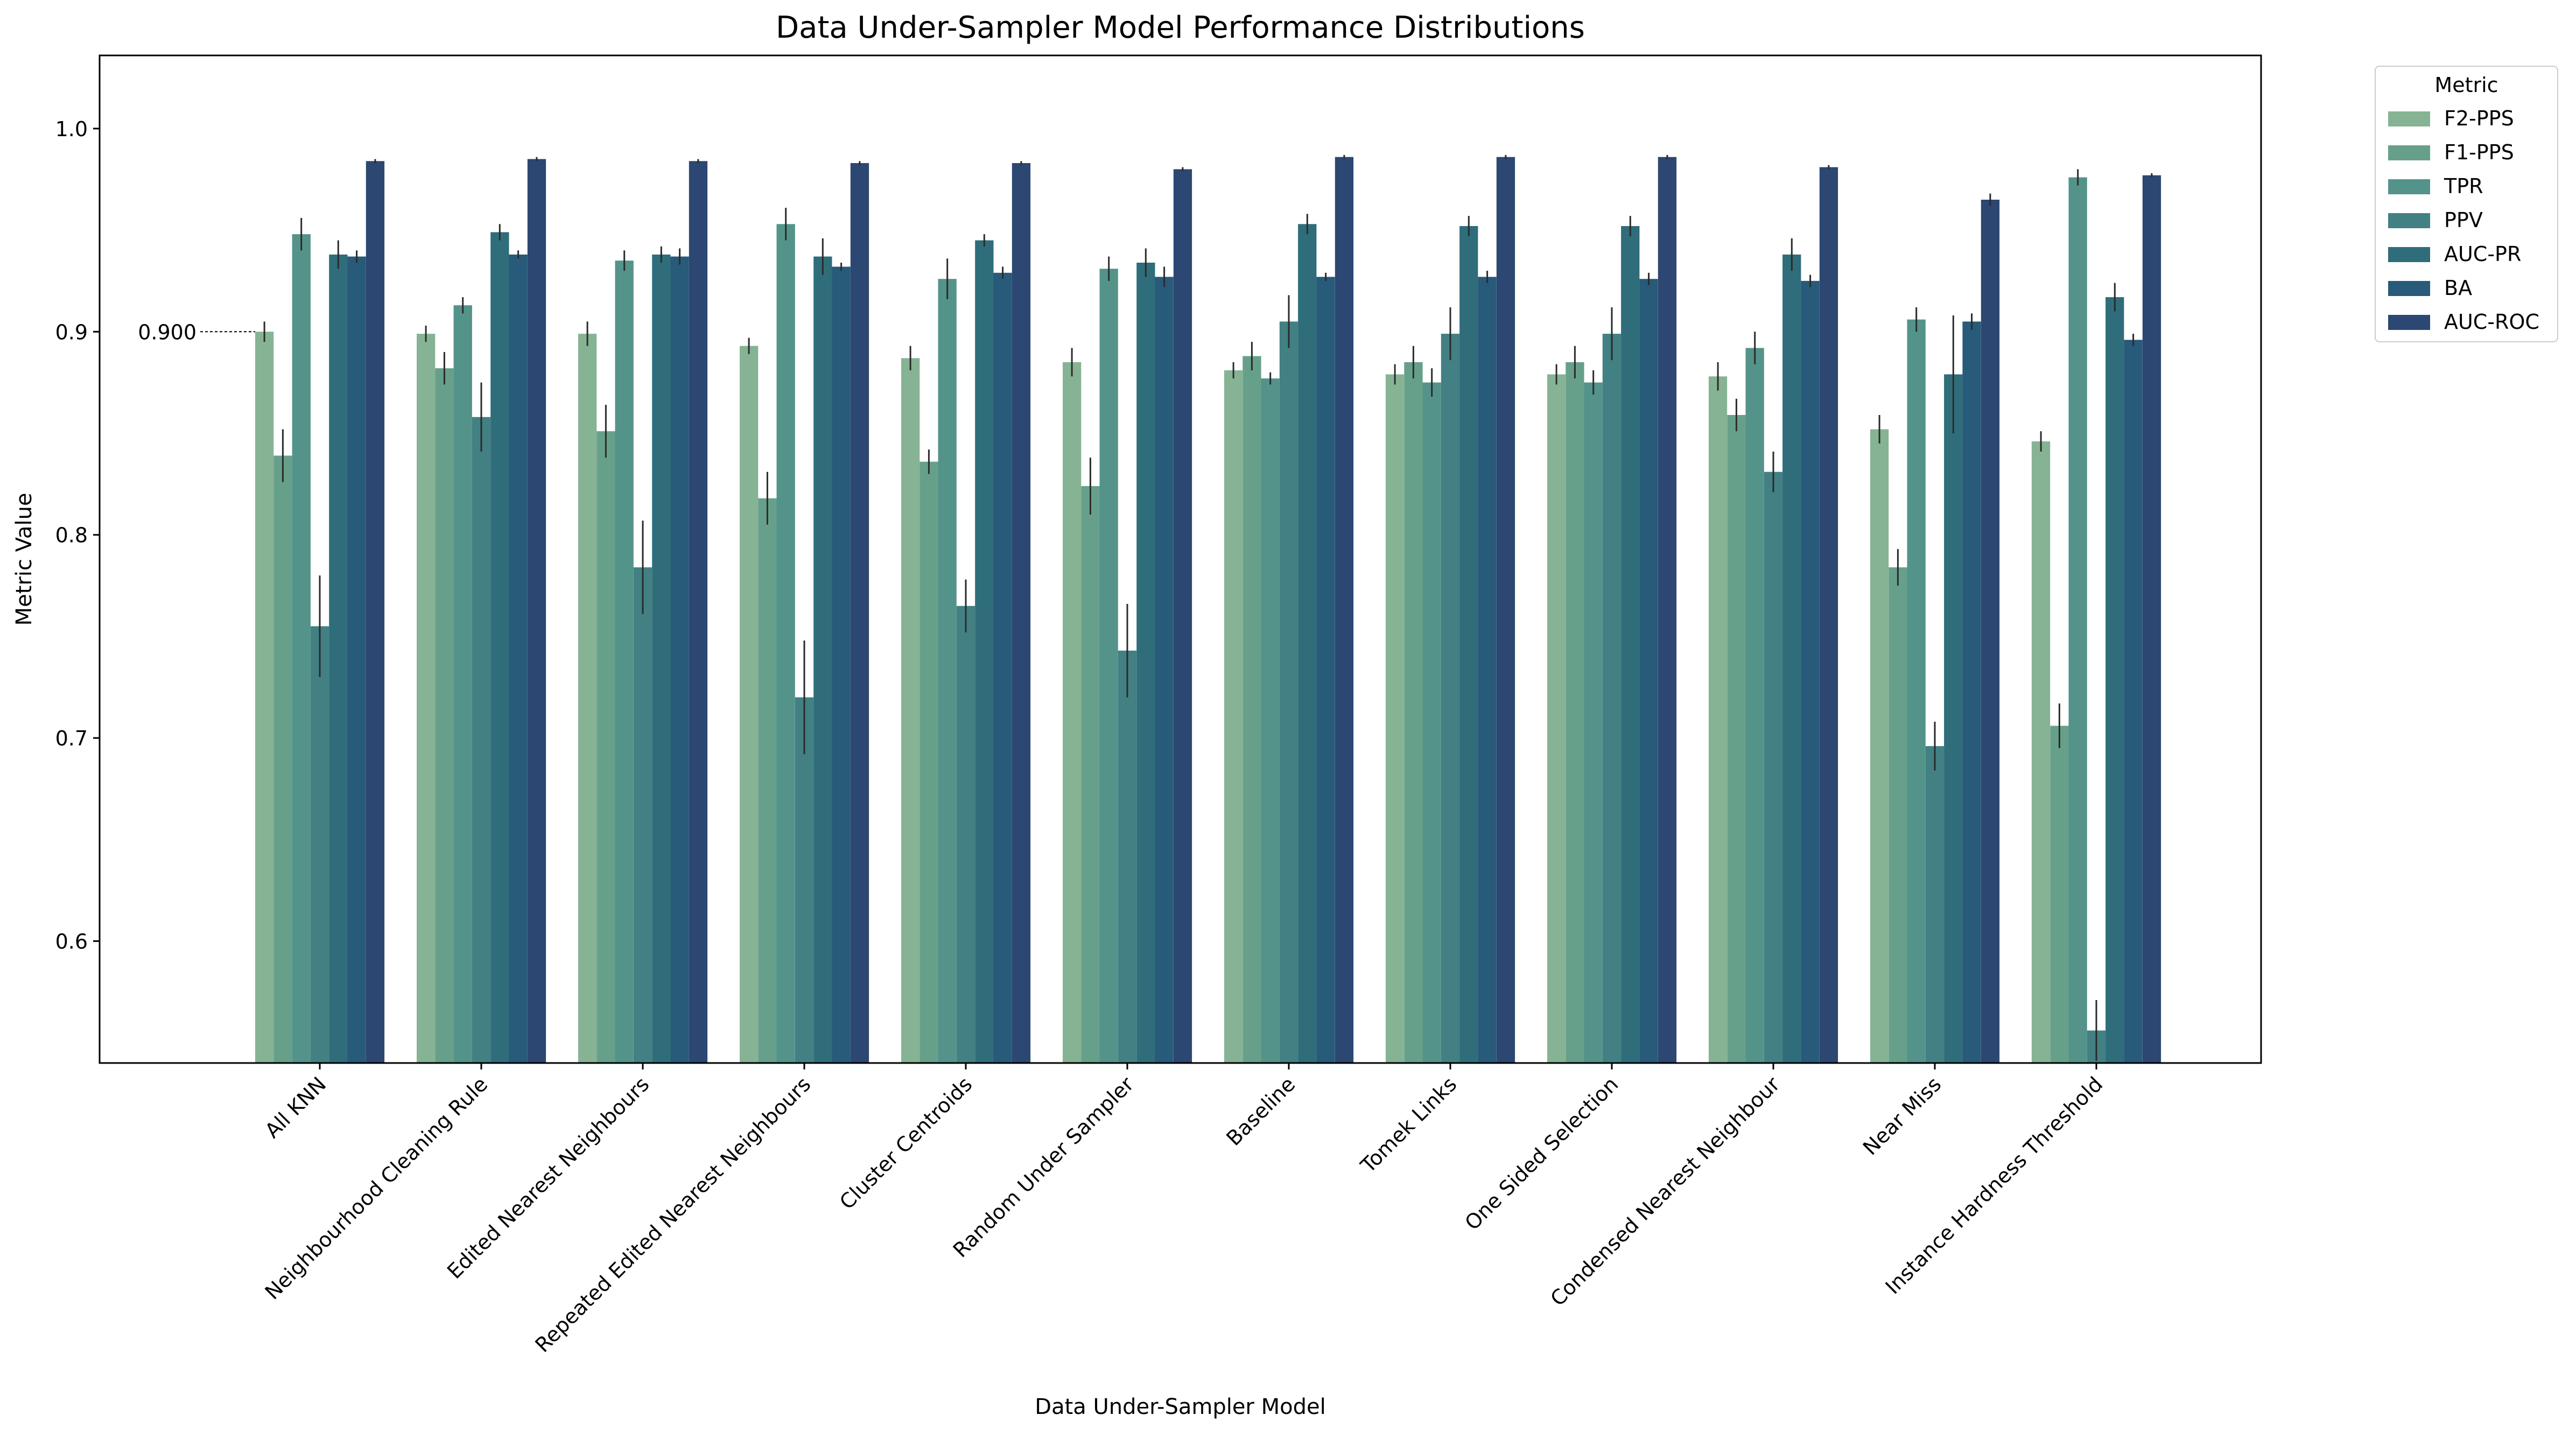  Describe the element at coordinates (24, 559) in the screenshot. I see `y-axis-label: Metric Value` at that location.